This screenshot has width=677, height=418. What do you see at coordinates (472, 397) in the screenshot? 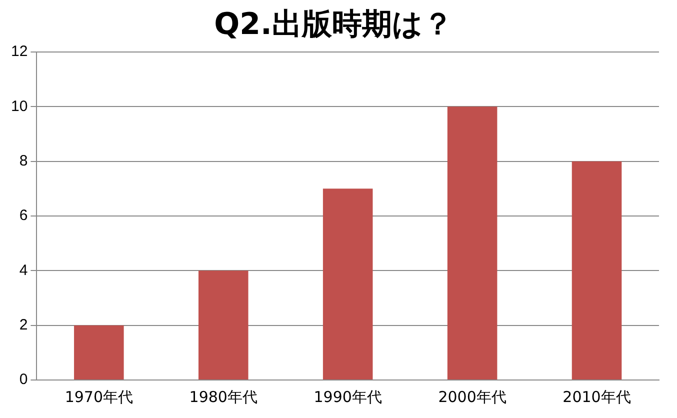
I see `x-tick-label: 2000年代` at bounding box center [472, 397].